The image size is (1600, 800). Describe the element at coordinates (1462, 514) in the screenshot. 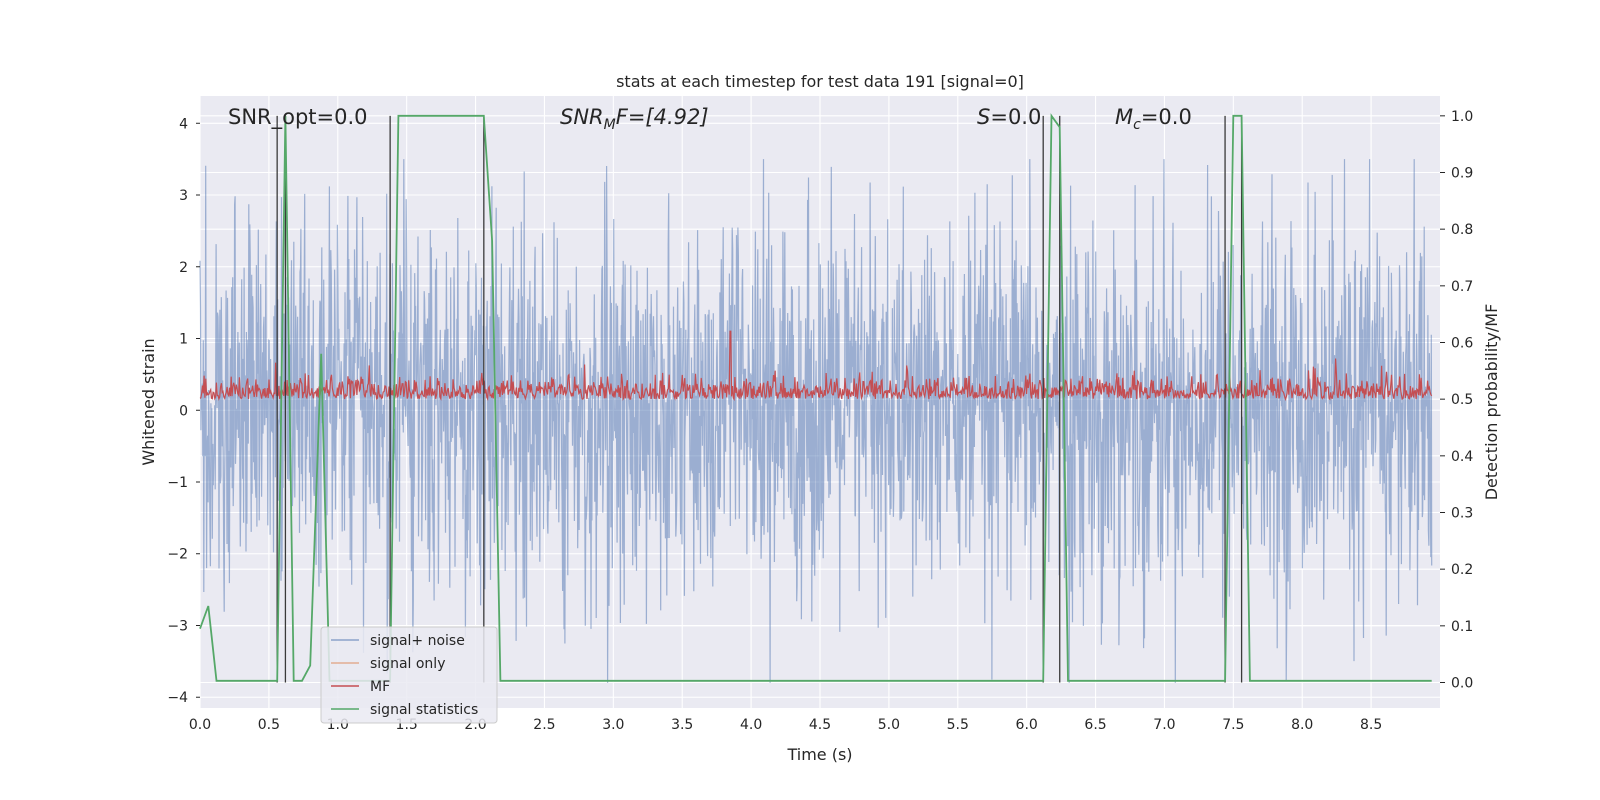

I see `y2-tick-label: 0.3` at that location.